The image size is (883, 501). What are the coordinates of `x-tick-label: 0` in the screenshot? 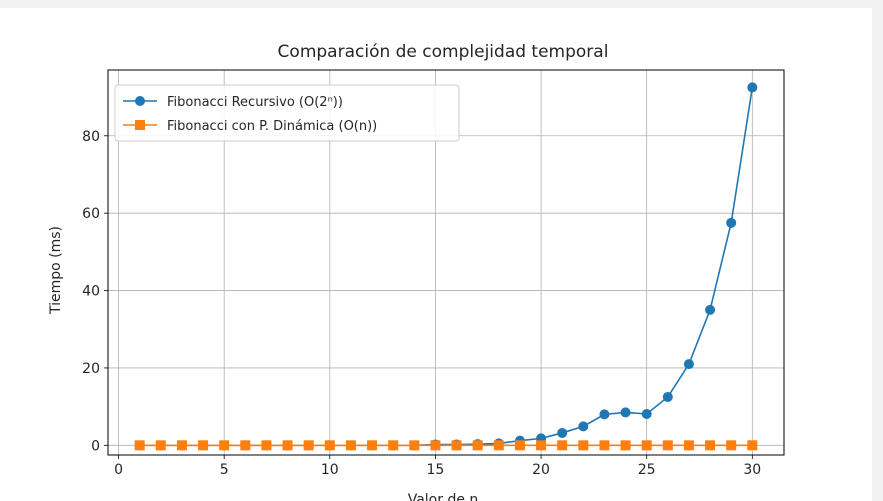 It's located at (118, 470).